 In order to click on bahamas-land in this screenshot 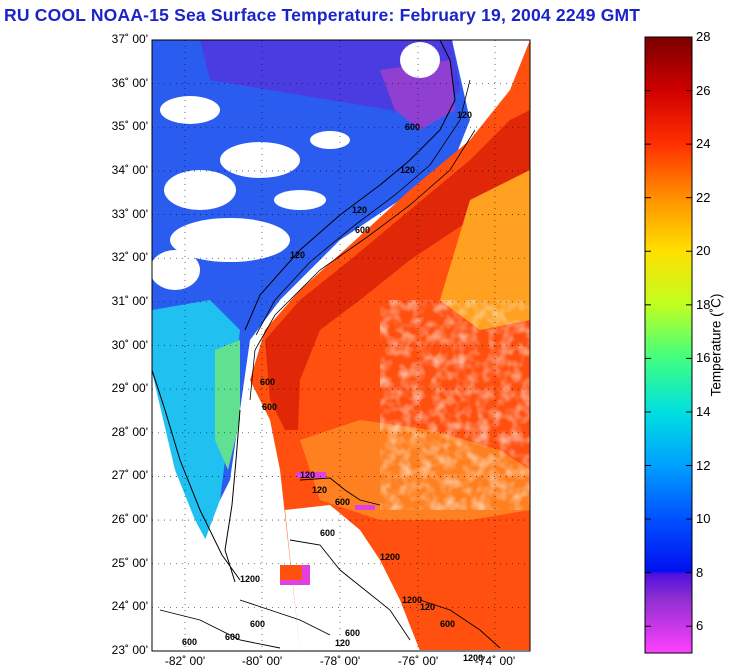, I will do `click(352, 578)`.